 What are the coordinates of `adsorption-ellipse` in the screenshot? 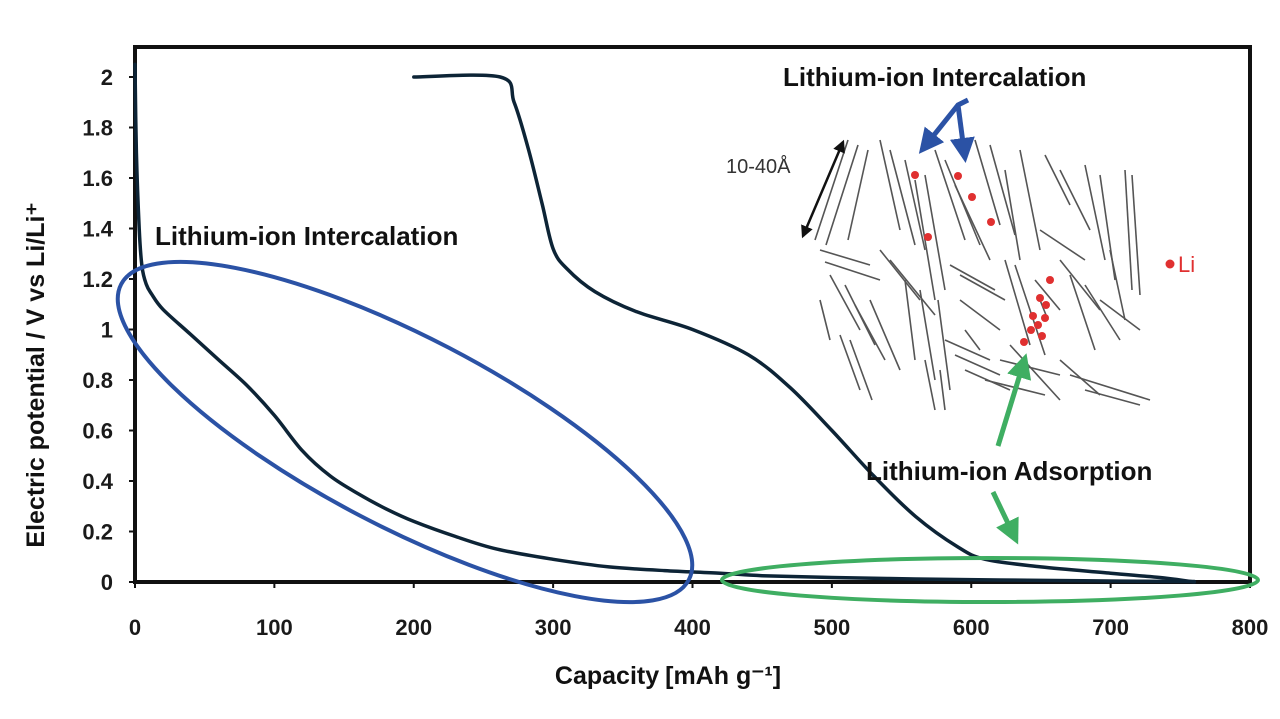 It's located at (990, 580).